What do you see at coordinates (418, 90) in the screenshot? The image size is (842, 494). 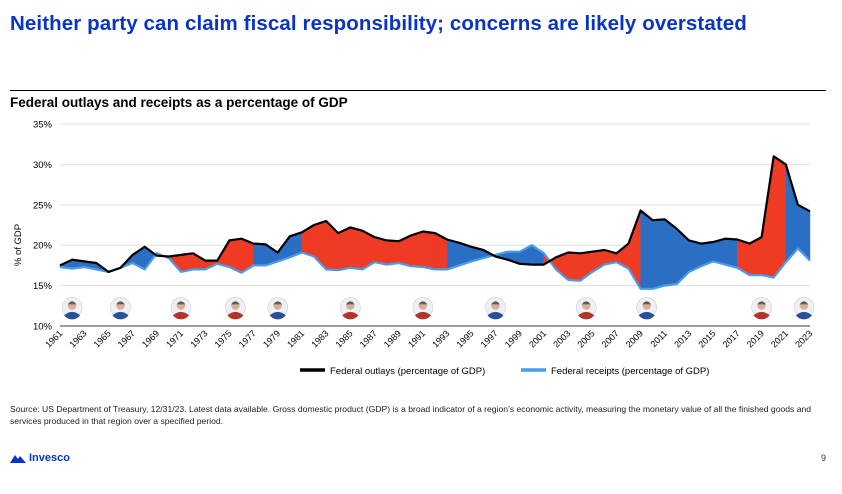 I see `header-rule` at bounding box center [418, 90].